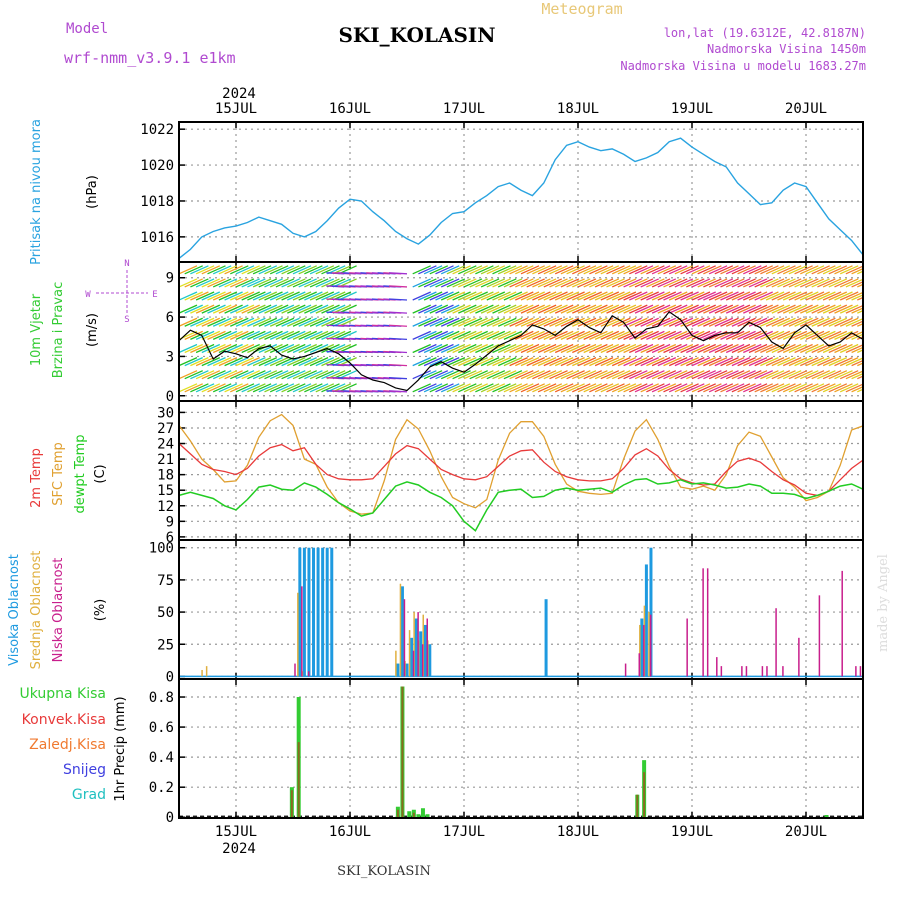 The width and height of the screenshot is (900, 900). Describe the element at coordinates (692, 109) in the screenshot. I see `top-date-tick-19JUL: 19JUL` at that location.